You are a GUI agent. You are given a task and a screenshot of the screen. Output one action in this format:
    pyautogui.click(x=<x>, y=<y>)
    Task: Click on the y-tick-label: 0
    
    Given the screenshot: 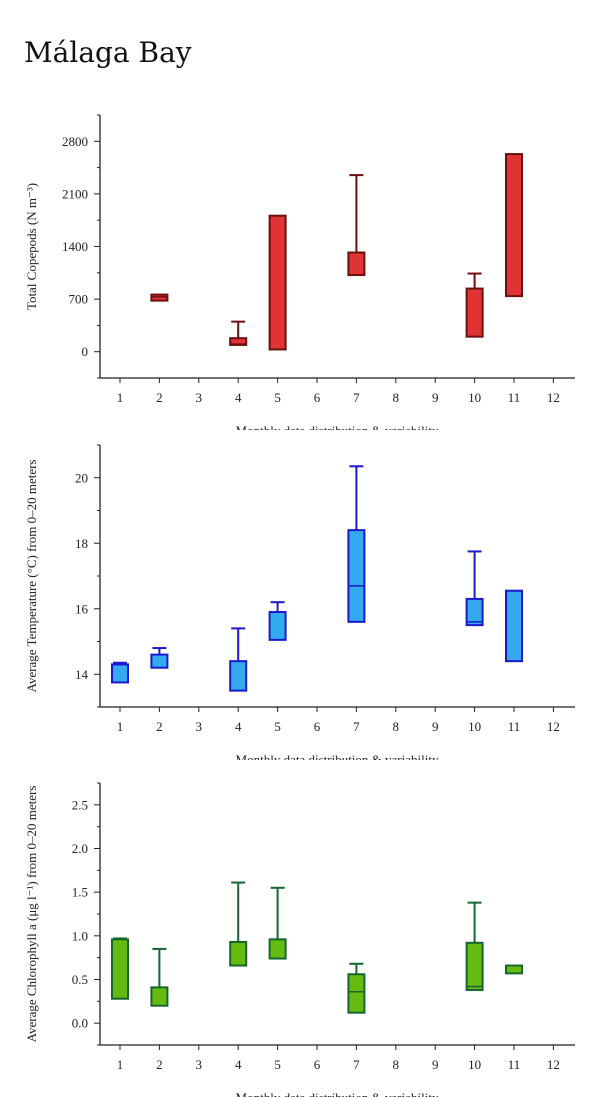 What is the action you would take?
    pyautogui.click(x=85, y=351)
    